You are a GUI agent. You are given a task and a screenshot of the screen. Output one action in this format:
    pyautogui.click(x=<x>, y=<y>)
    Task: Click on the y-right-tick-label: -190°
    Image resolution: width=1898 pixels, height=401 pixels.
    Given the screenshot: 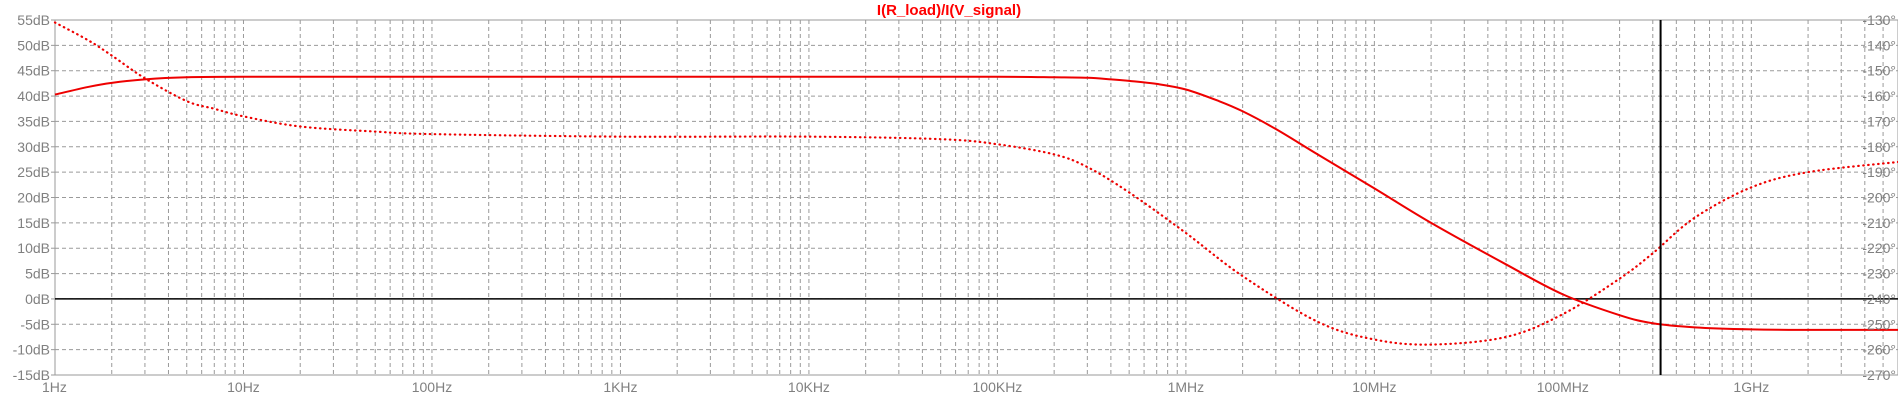 What is the action you would take?
    pyautogui.click(x=1879, y=172)
    